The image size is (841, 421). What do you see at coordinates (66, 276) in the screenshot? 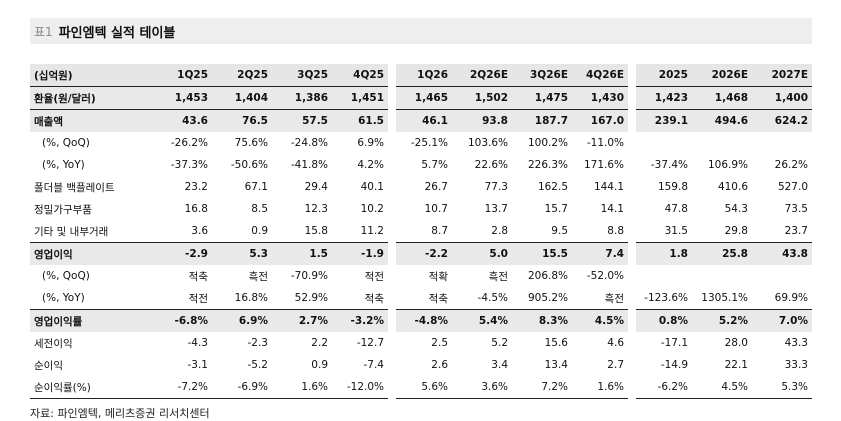
I see `row-label: (%, QoQ)` at bounding box center [66, 276].